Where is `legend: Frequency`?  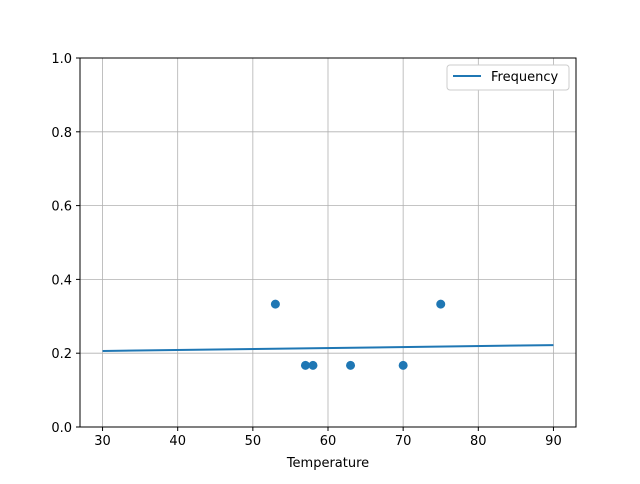 legend: Frequency is located at coordinates (508, 77).